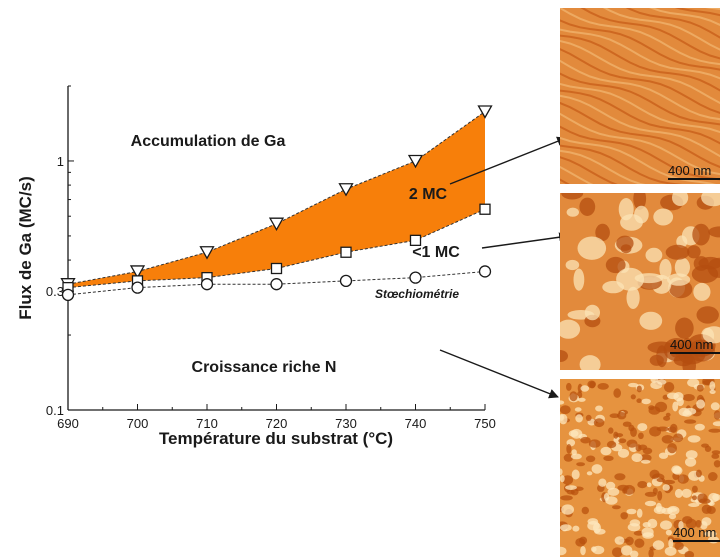 This screenshot has width=720, height=557. I want to click on arrows, so click(504, 267).